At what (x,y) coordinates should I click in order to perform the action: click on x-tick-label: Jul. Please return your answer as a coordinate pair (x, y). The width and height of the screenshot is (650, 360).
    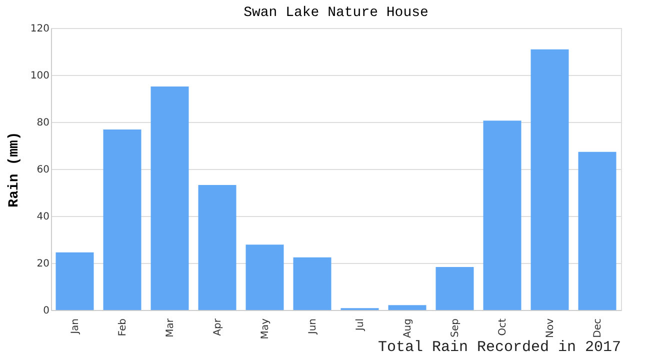
    Looking at the image, I should click on (360, 325).